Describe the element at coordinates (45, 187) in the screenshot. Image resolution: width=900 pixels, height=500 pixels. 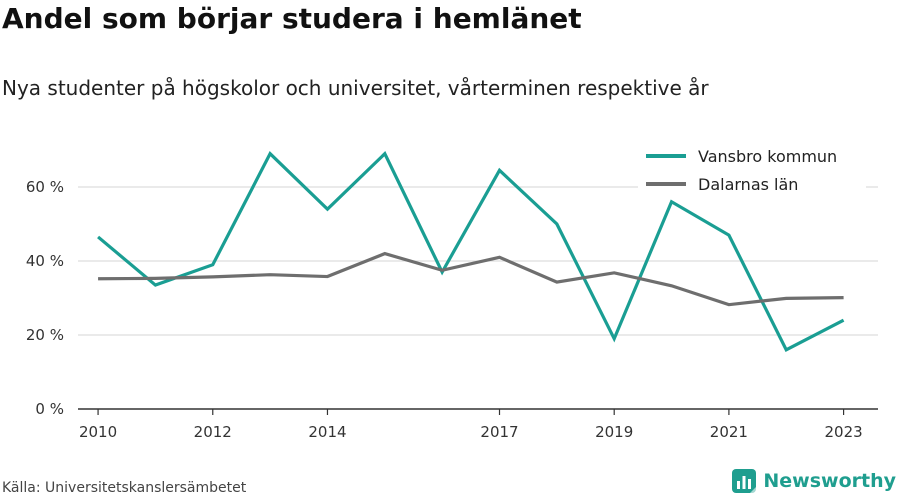
I see `y-tick-label: 60 %` at that location.